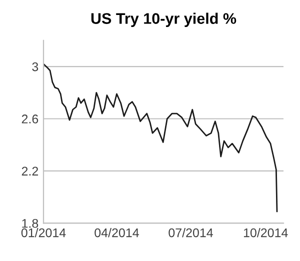 The height and width of the screenshot is (261, 300). Describe the element at coordinates (266, 233) in the screenshot. I see `x-tick-label: 10/2014` at that location.